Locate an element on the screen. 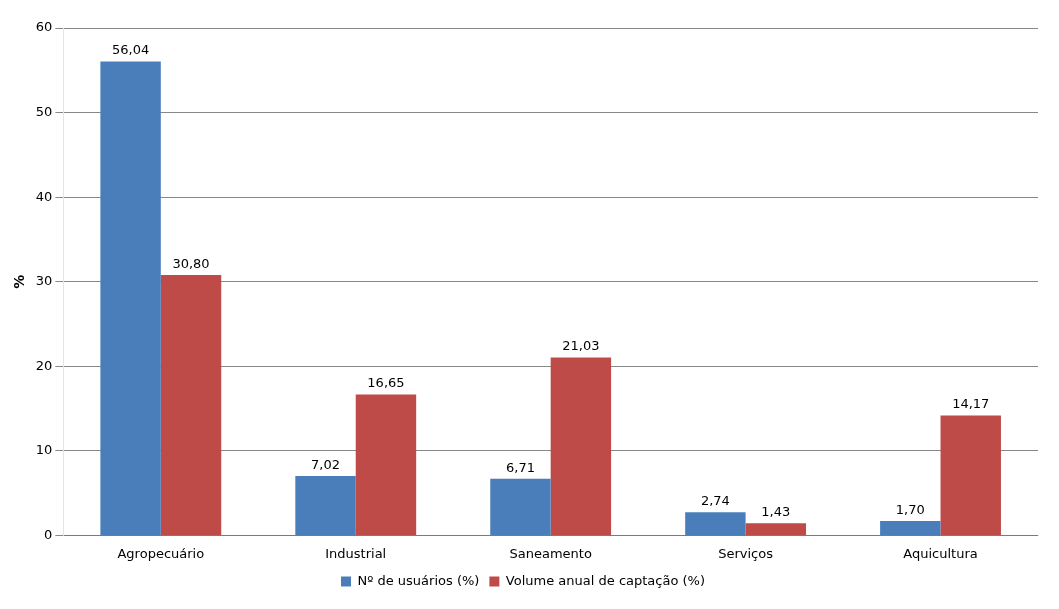  data-label: 16,65 is located at coordinates (386, 383).